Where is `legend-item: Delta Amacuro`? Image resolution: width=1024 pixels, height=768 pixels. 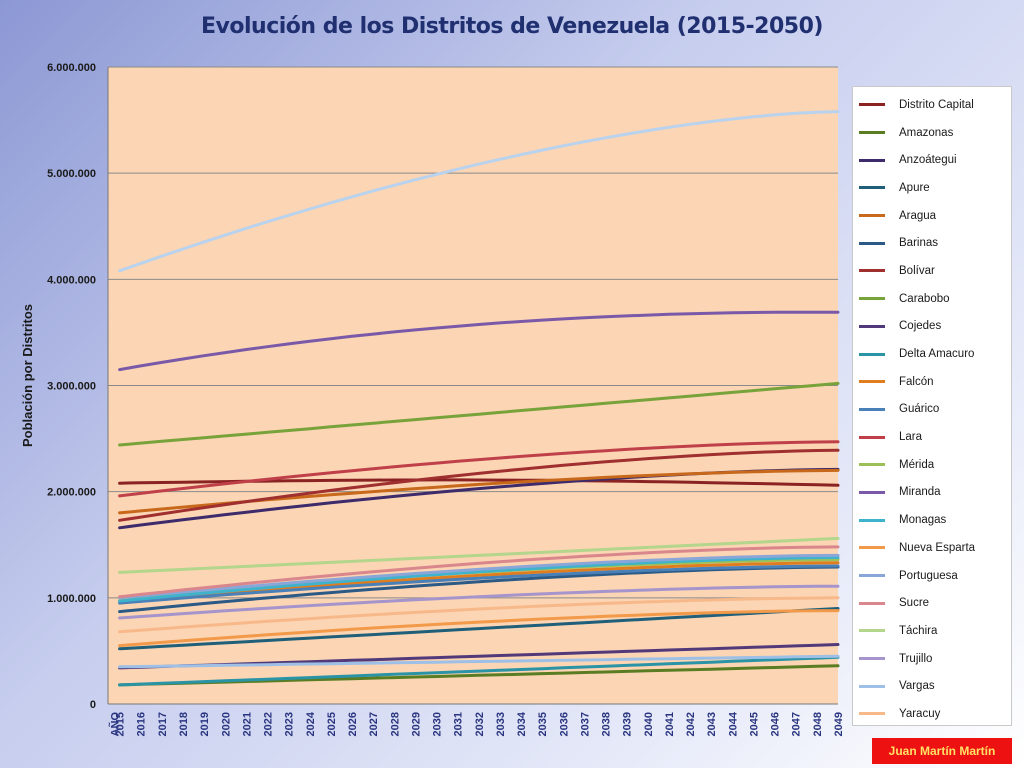
legend-item: Delta Amacuro is located at coordinates (932, 354).